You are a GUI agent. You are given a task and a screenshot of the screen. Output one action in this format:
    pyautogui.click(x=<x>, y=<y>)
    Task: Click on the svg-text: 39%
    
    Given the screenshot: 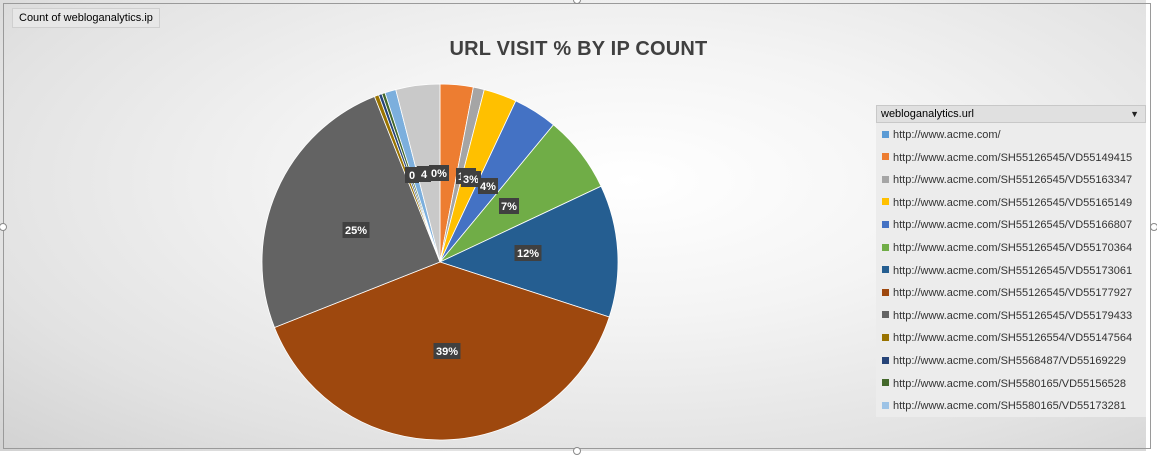 What is the action you would take?
    pyautogui.click(x=447, y=352)
    